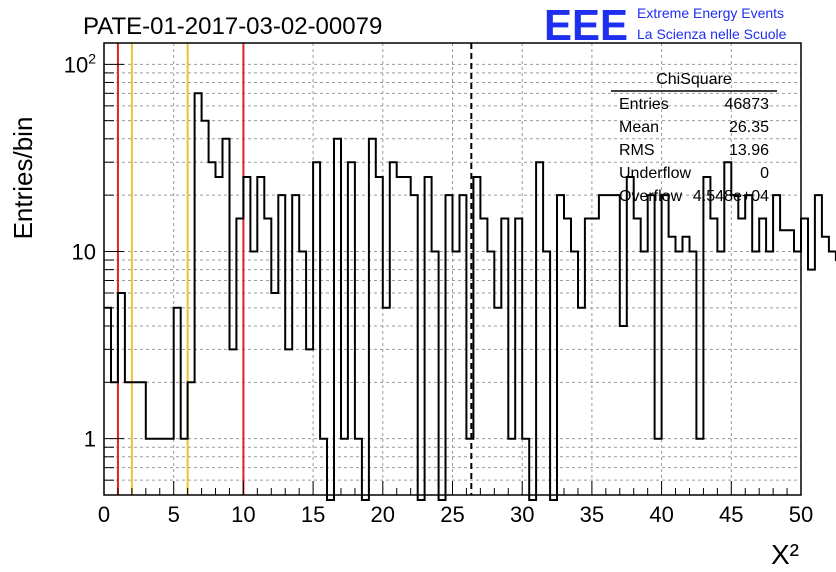 This screenshot has width=836, height=572. Describe the element at coordinates (586, 25) in the screenshot. I see `eee-logo-text: EEE` at that location.